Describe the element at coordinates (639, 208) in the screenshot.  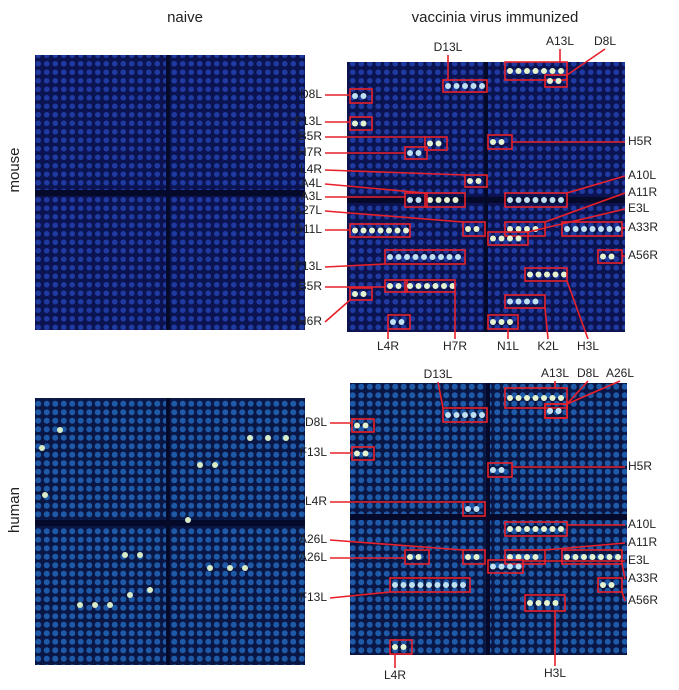
I see `protein-label: E3L` at that location.